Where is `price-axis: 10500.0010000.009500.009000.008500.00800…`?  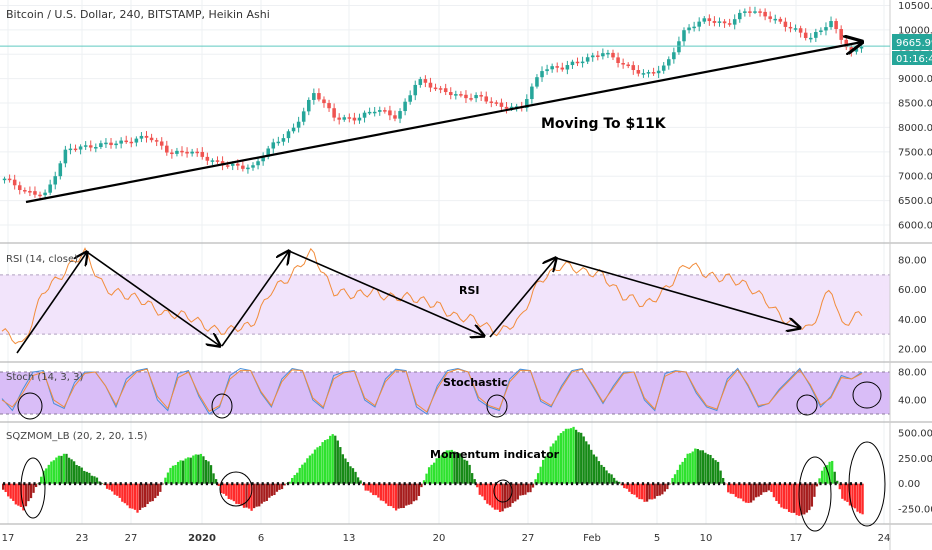 price-axis: 10500.0010000.009500.009000.008500.00800… is located at coordinates (915, 258).